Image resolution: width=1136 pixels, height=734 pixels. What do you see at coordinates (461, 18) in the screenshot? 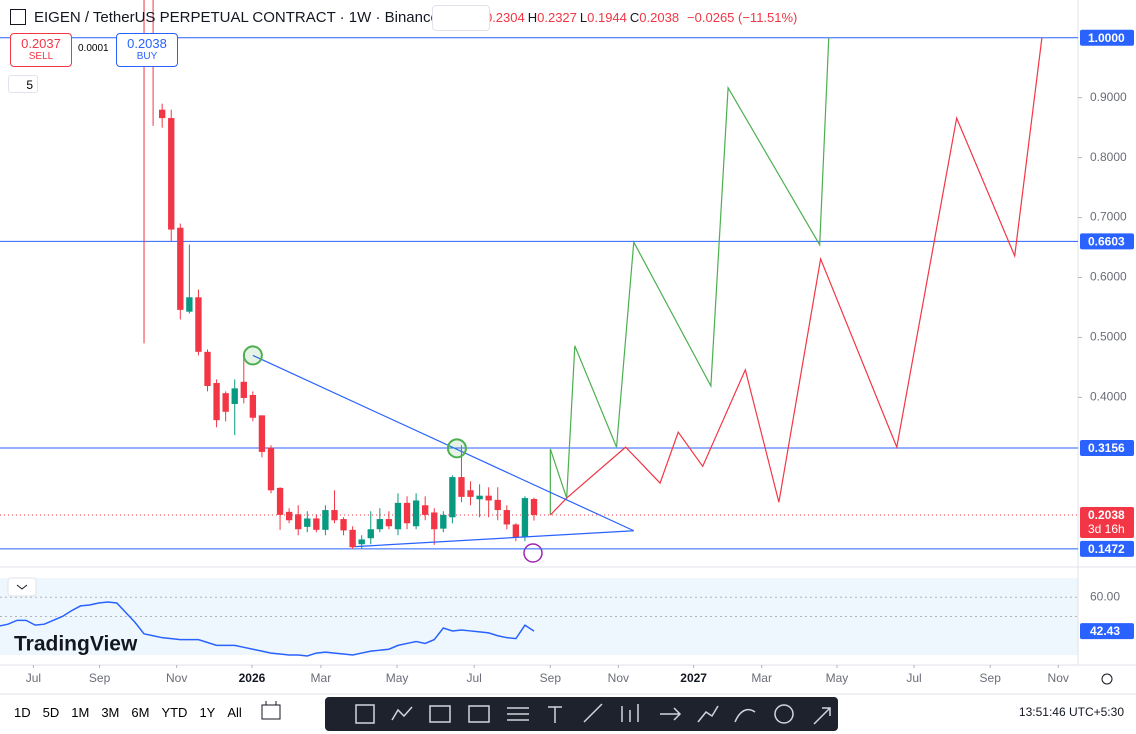
I see `legend-buttons` at bounding box center [461, 18].